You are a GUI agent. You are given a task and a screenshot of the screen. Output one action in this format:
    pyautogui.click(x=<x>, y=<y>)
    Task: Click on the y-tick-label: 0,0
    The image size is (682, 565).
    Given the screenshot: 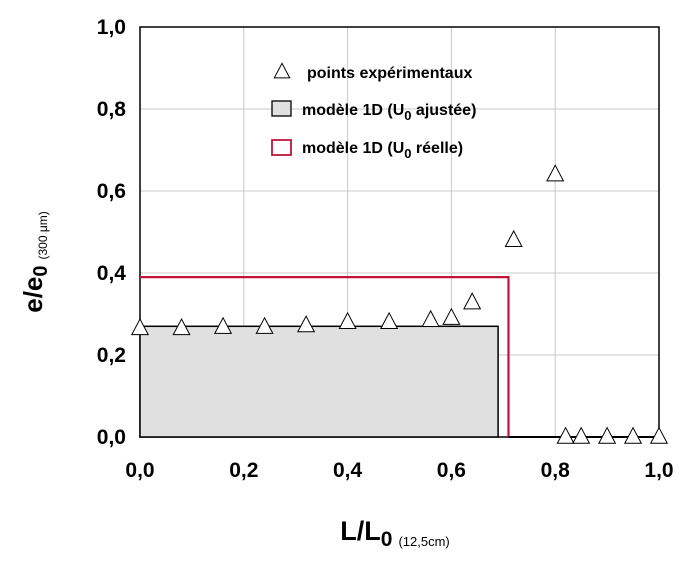 What is the action you would take?
    pyautogui.click(x=111, y=437)
    